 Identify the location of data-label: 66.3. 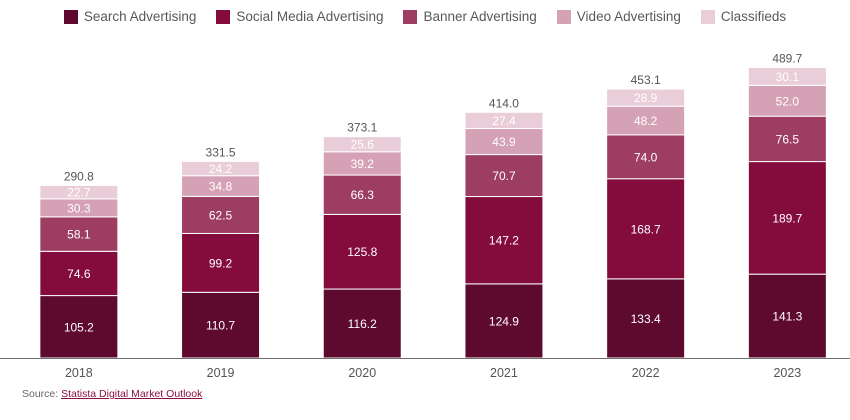
(363, 195).